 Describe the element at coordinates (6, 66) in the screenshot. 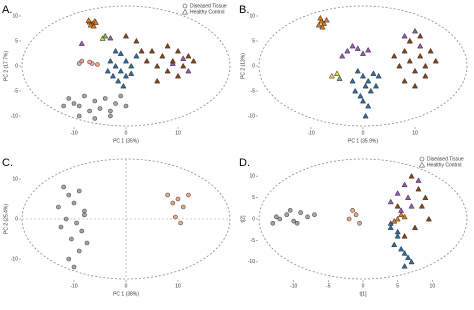

I see `y-axis-title: PC 2 (17.7%)` at that location.